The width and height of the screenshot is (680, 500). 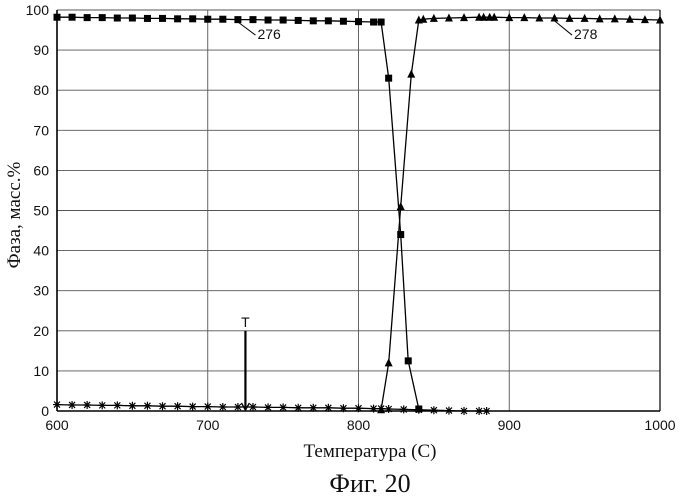 I want to click on figure-caption: Фиг. 20, so click(x=369, y=483).